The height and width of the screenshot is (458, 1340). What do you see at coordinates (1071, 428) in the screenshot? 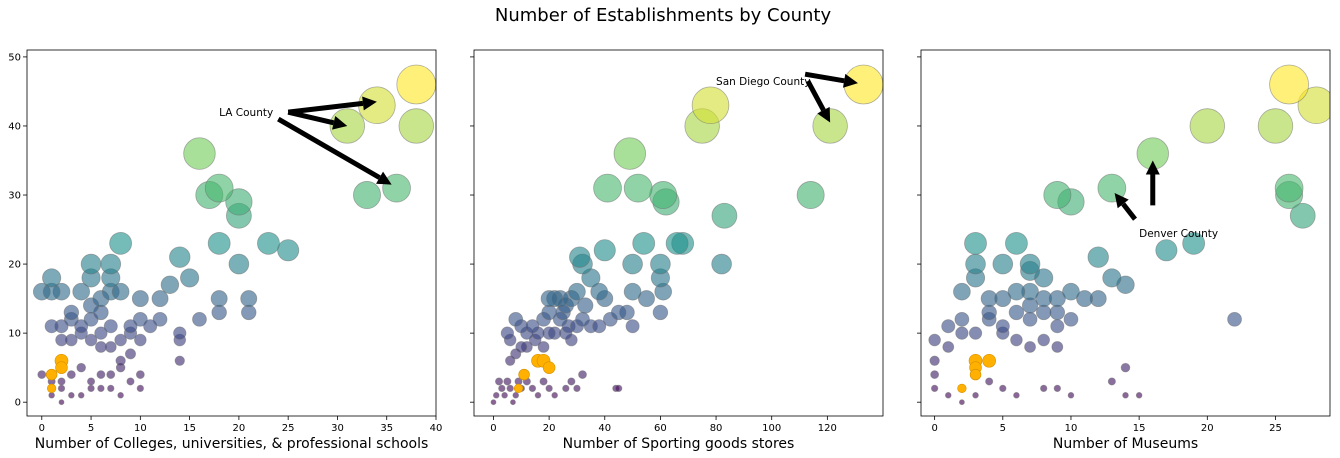
I see `x-tick-label: 10` at bounding box center [1071, 428].